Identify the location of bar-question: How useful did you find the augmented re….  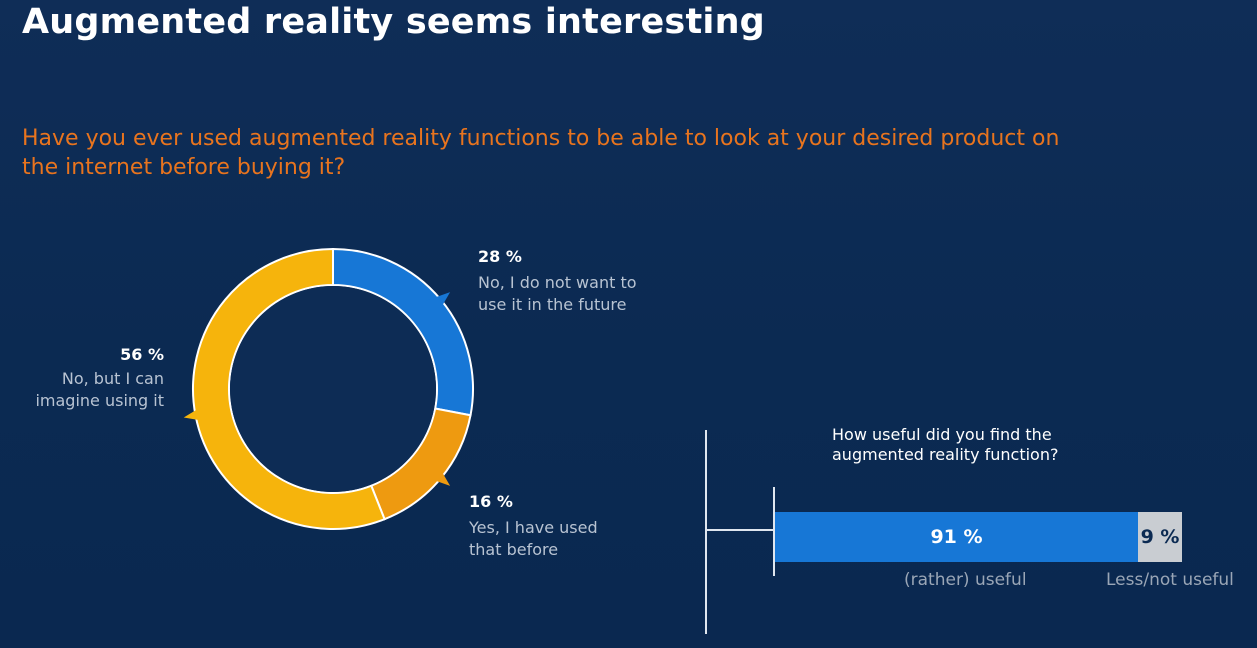
(945, 444).